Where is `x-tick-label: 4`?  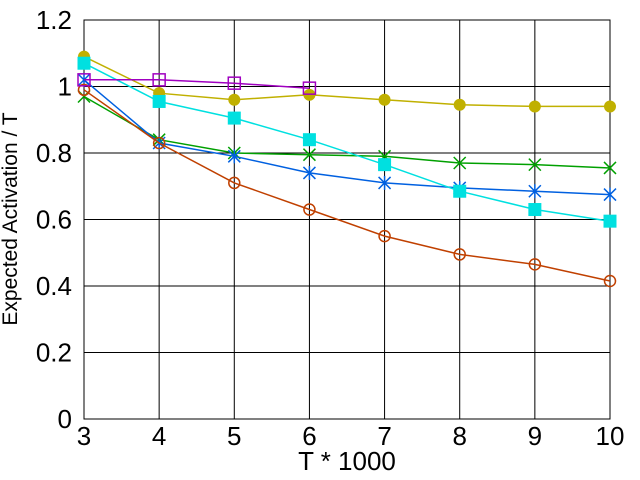 x-tick-label: 4 is located at coordinates (159, 436).